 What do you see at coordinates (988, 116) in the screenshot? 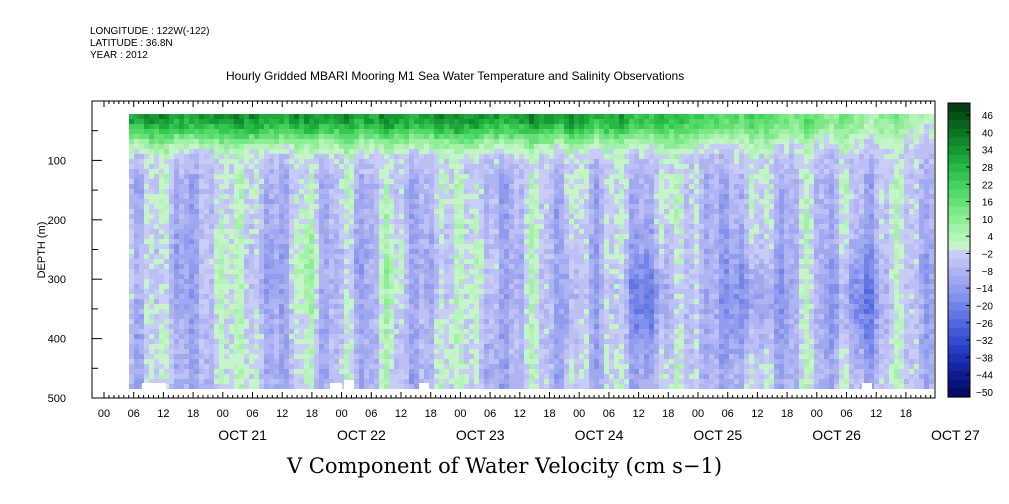
I see `colorbar-label: 46` at bounding box center [988, 116].